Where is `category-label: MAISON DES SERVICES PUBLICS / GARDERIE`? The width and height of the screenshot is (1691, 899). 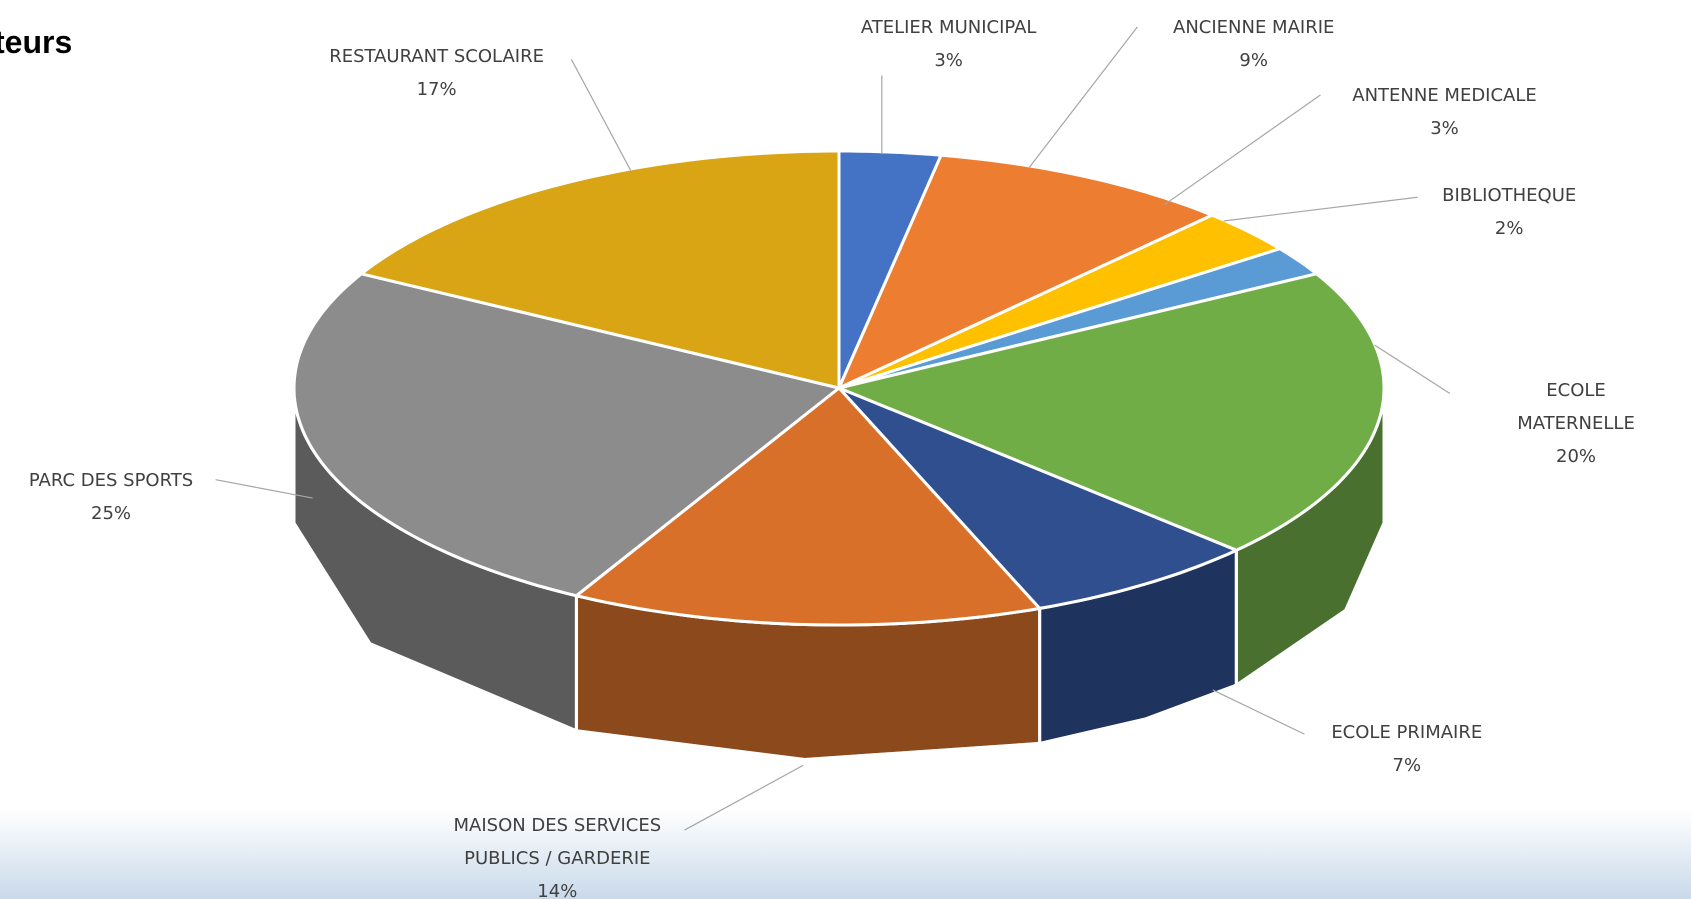
category-label: MAISON DES SERVICES PUBLICS / GARDERIE is located at coordinates (557, 841).